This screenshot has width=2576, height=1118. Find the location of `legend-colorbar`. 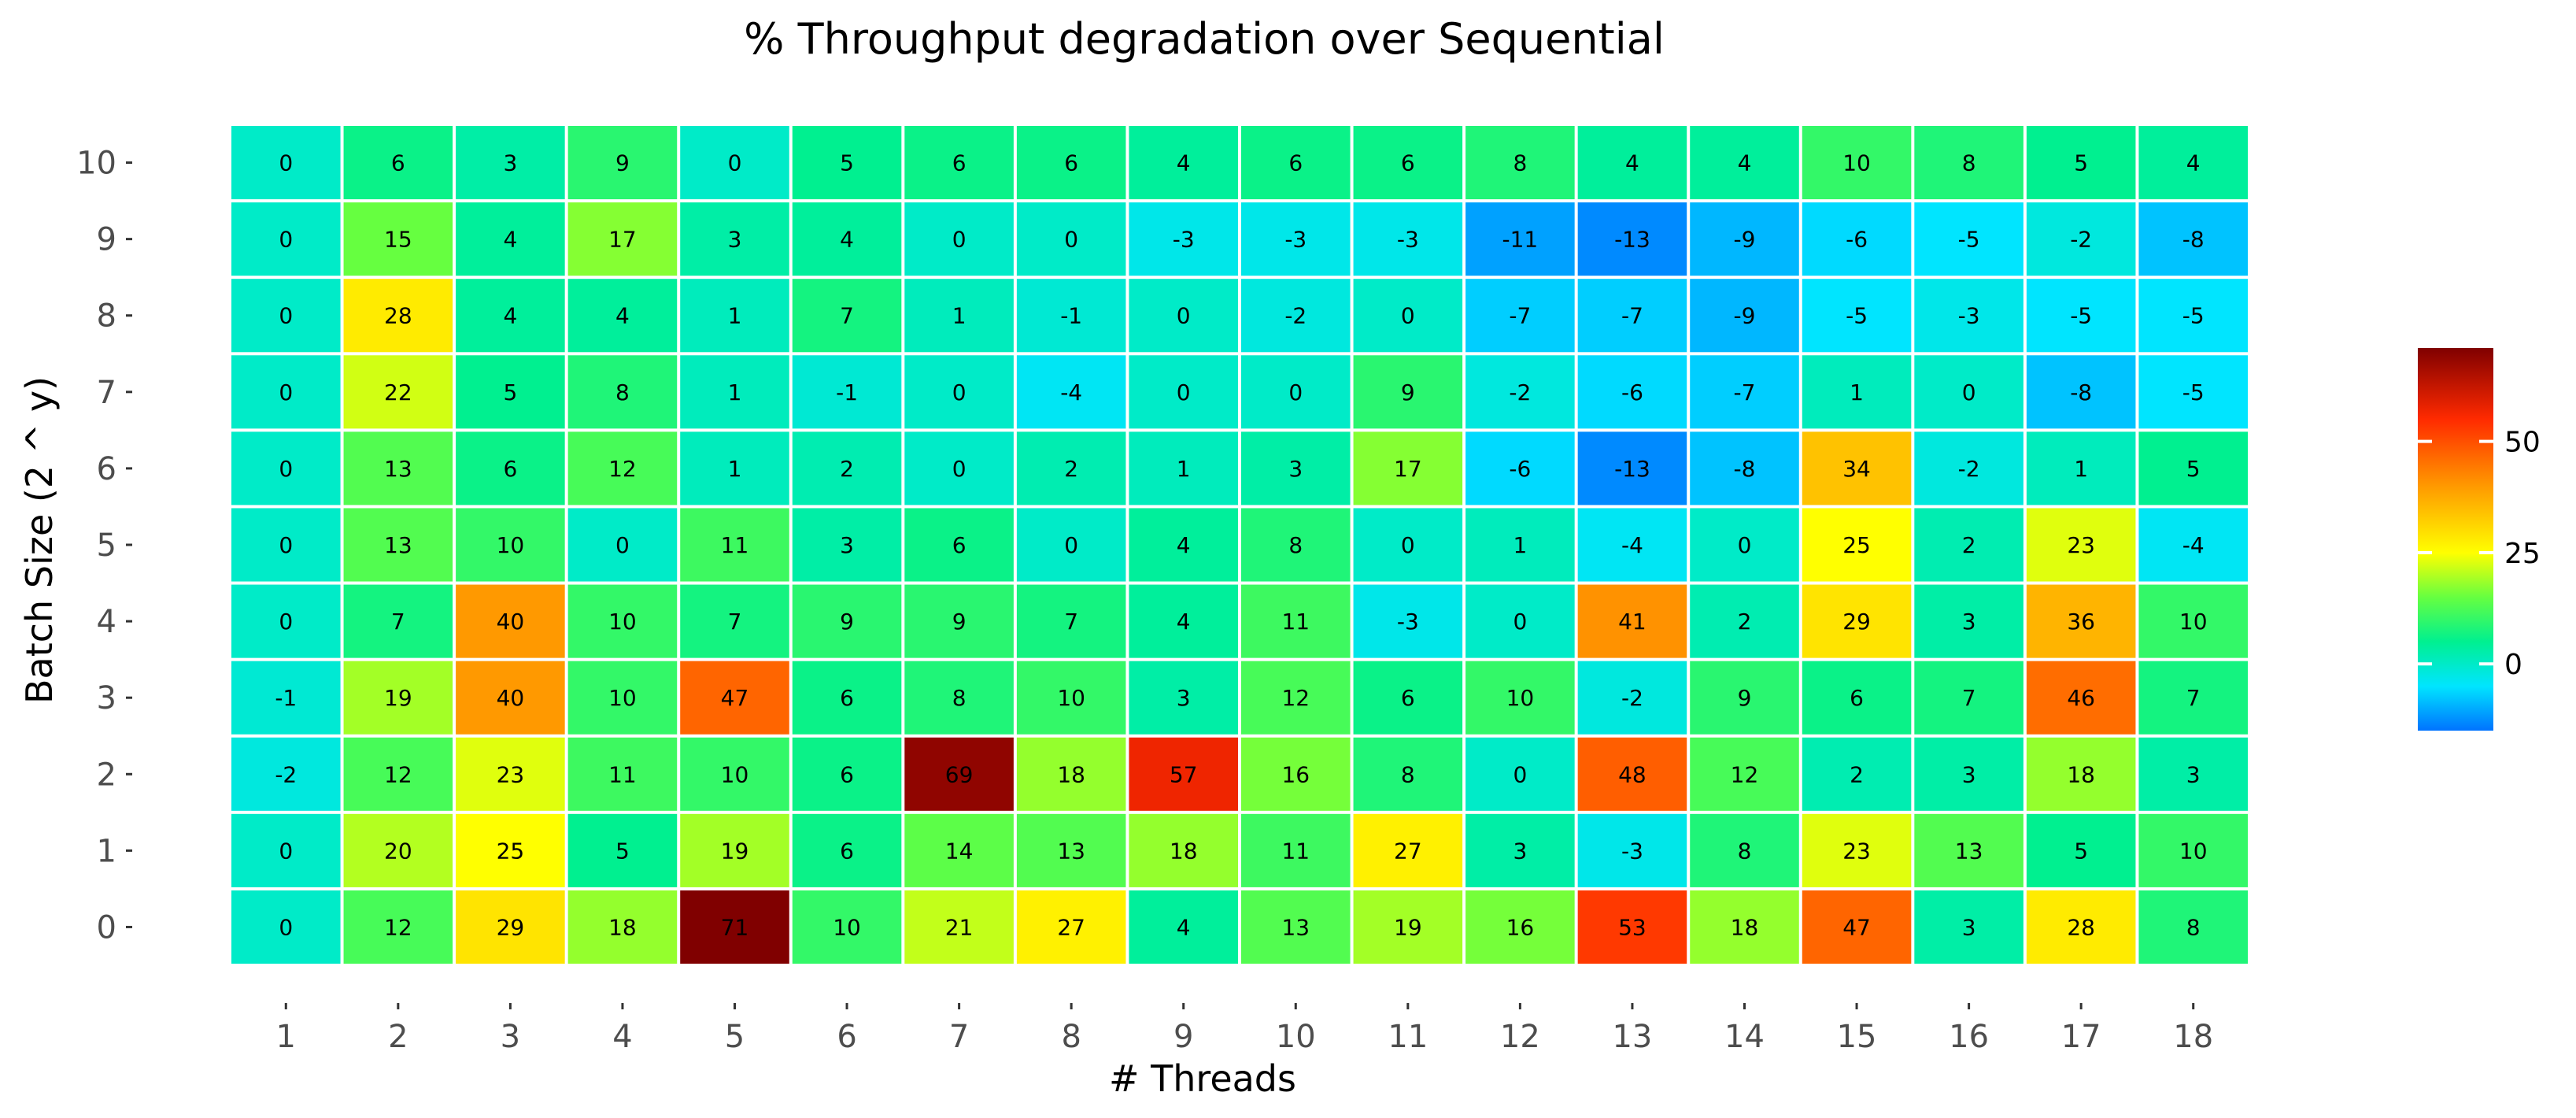

legend-colorbar is located at coordinates (2455, 539).